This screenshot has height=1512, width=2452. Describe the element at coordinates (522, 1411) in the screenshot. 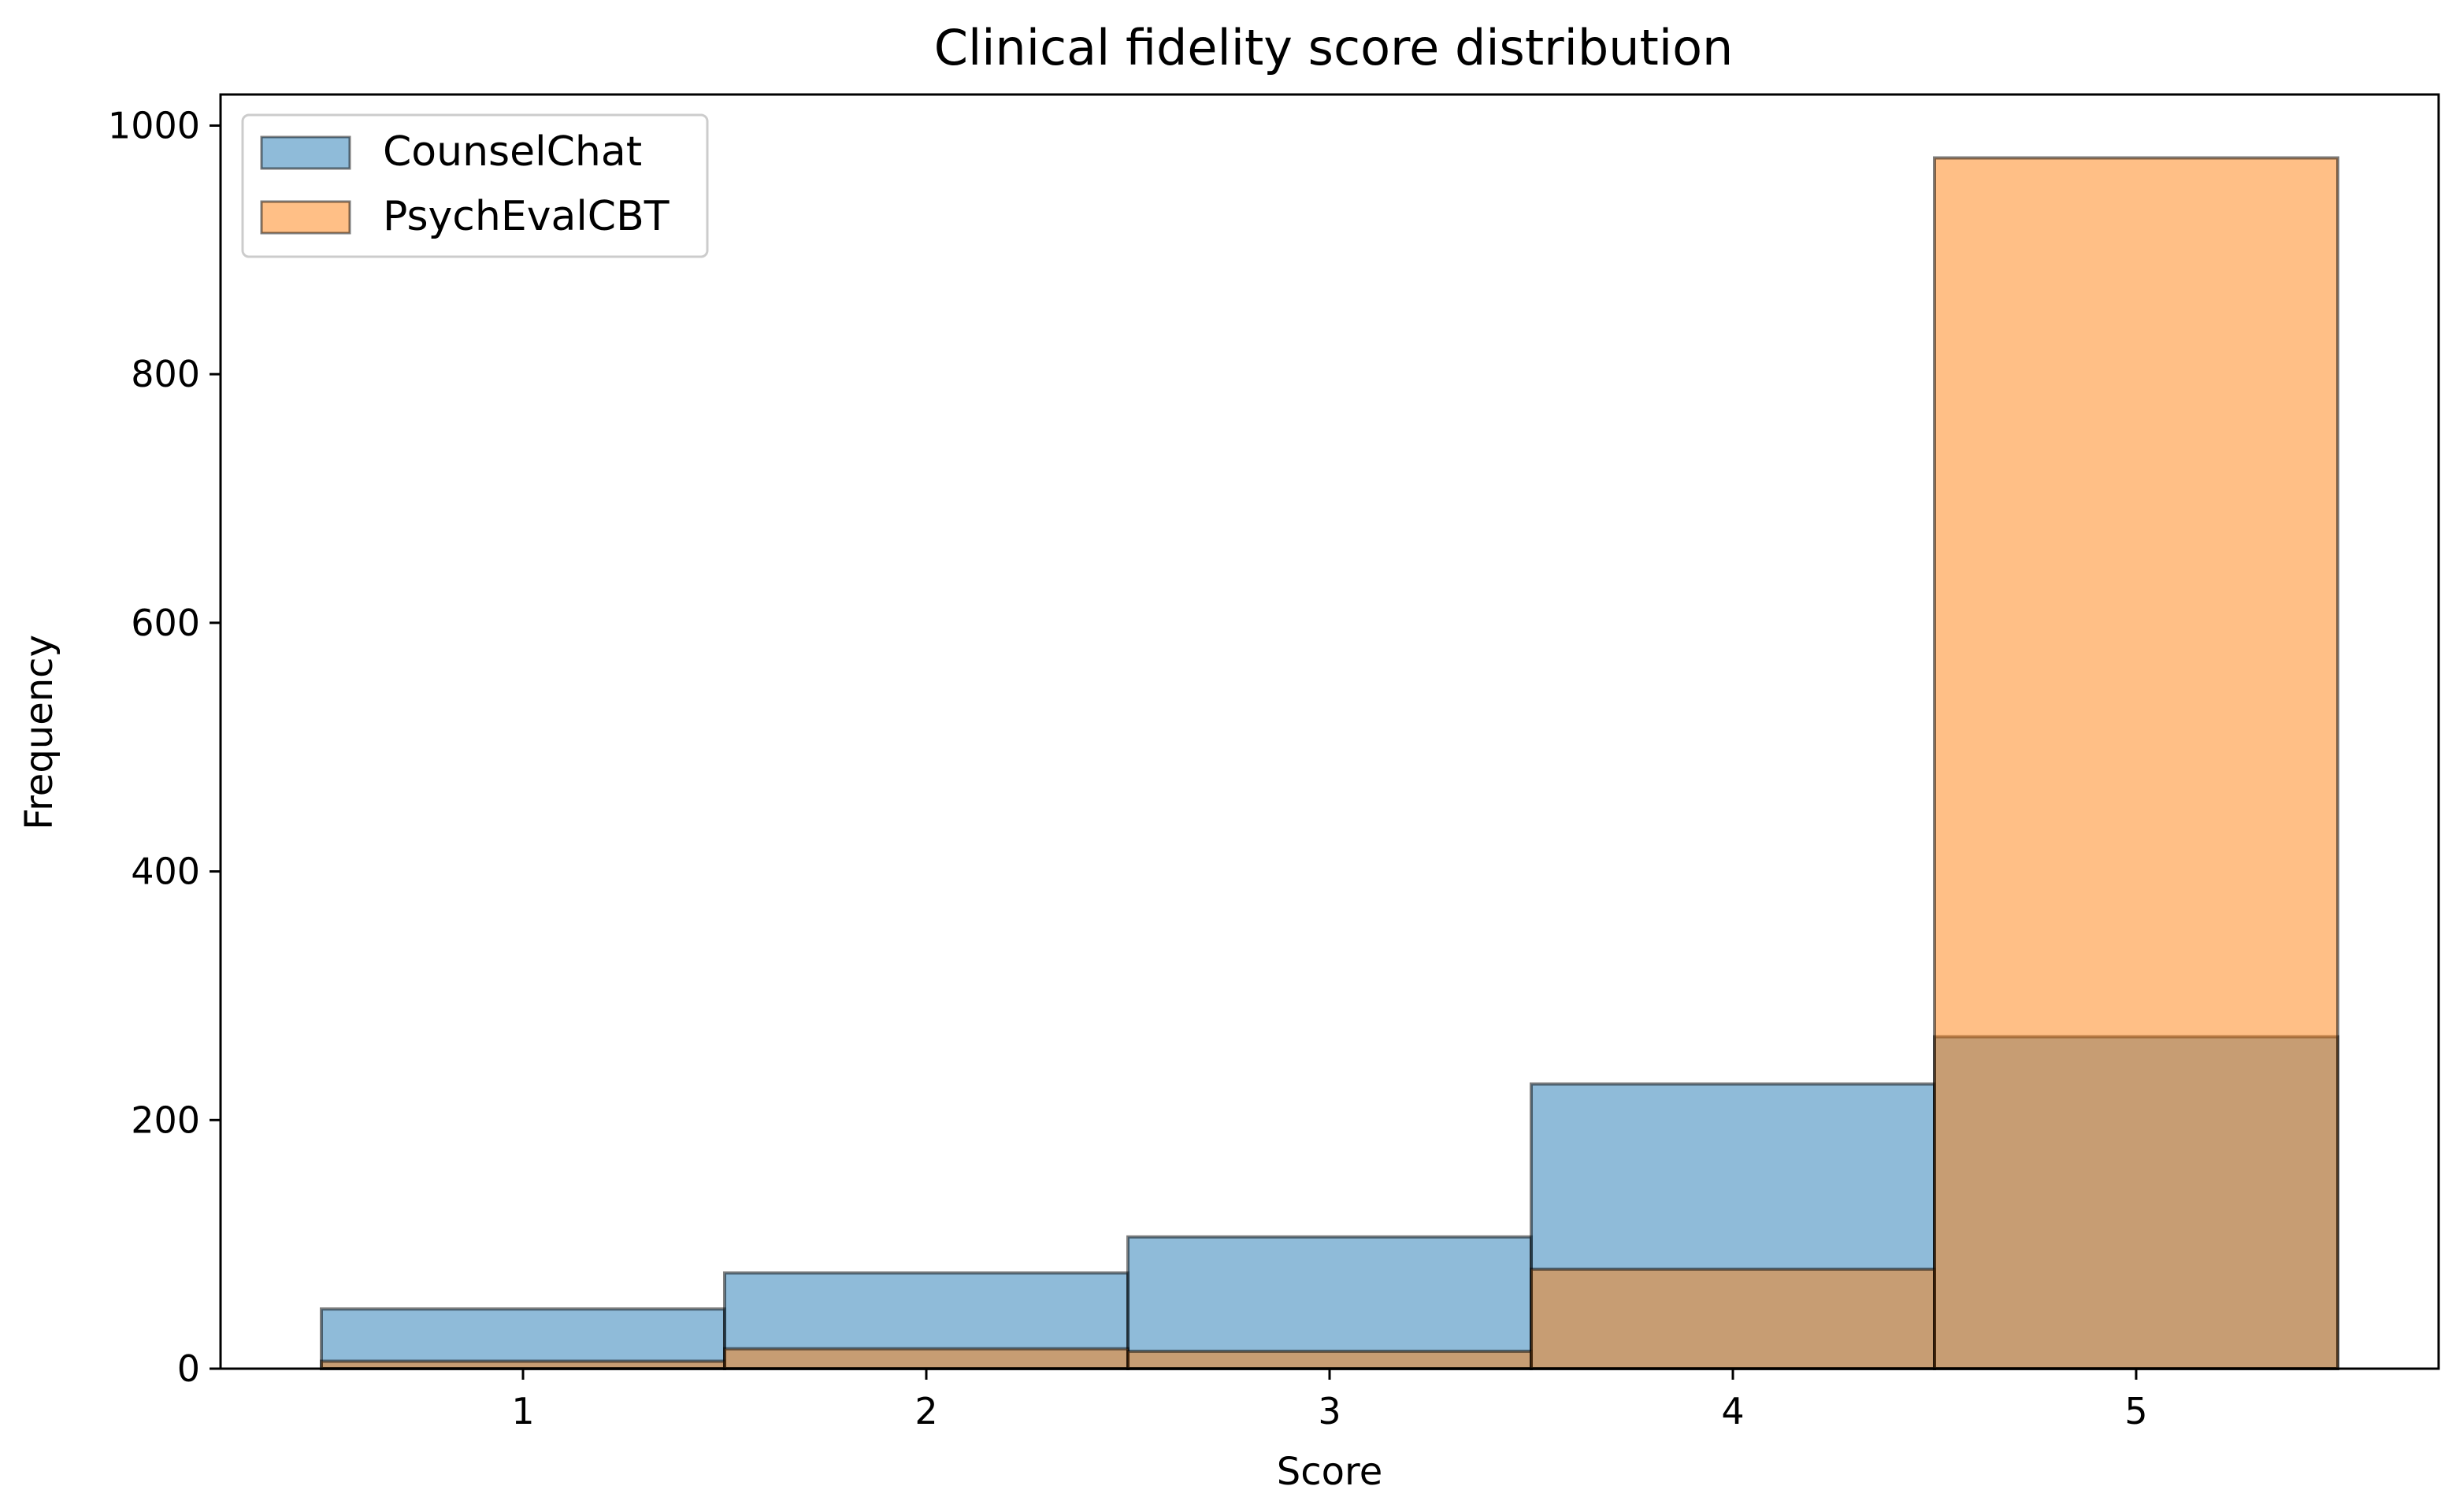

I see `x-tick-label-1: 1` at that location.